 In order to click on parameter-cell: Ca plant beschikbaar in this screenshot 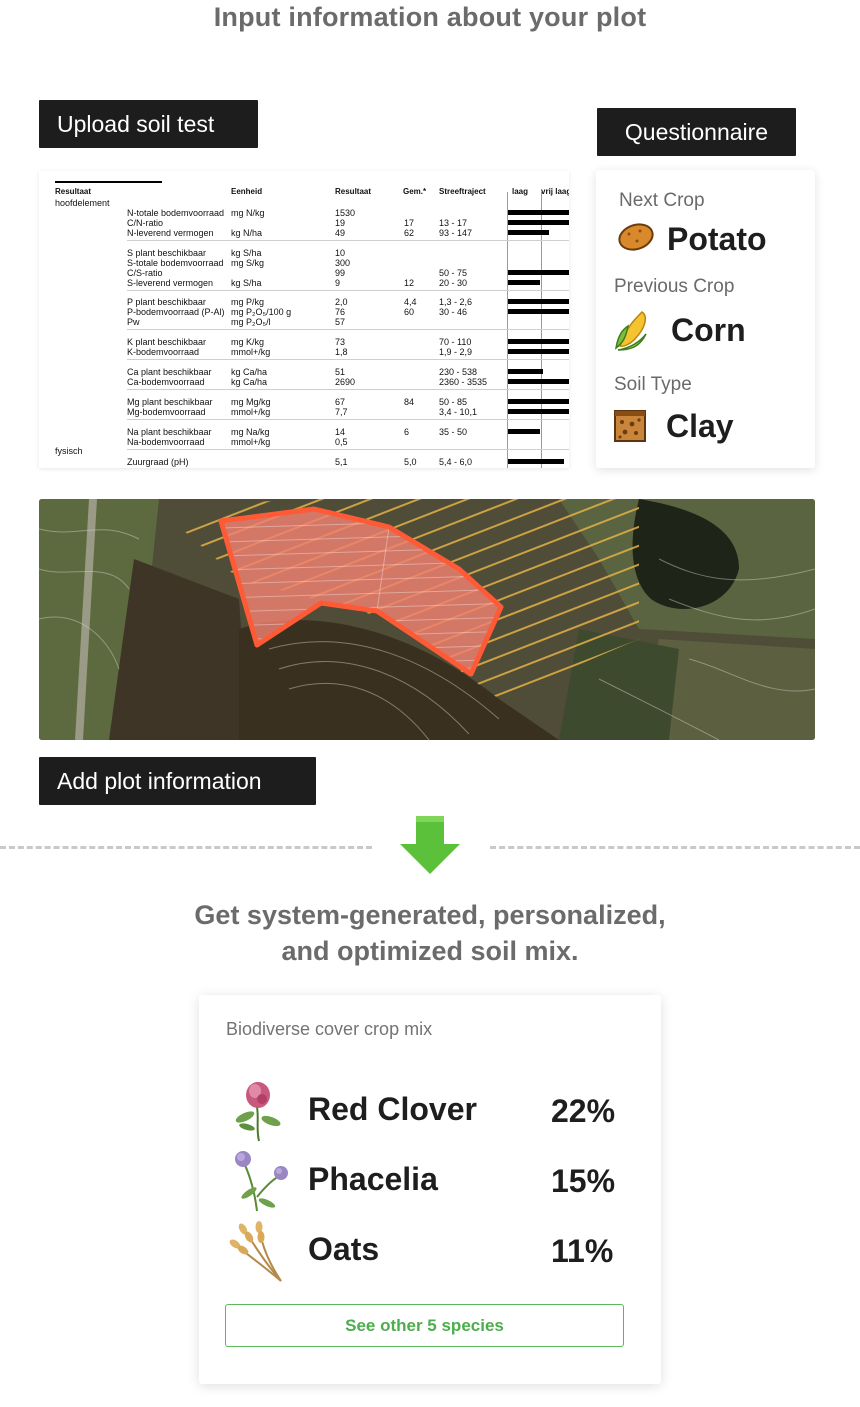, I will do `click(169, 372)`.